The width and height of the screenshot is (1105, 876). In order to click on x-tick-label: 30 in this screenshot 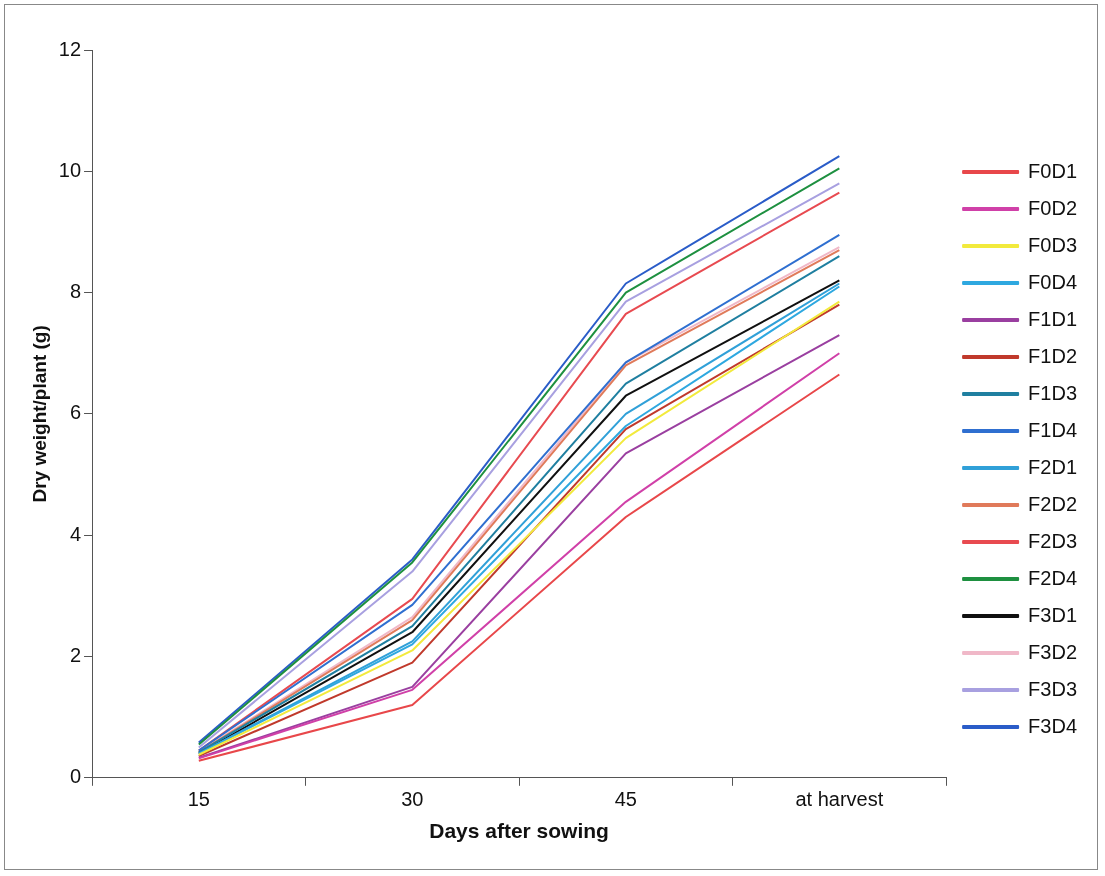, I will do `click(412, 799)`.